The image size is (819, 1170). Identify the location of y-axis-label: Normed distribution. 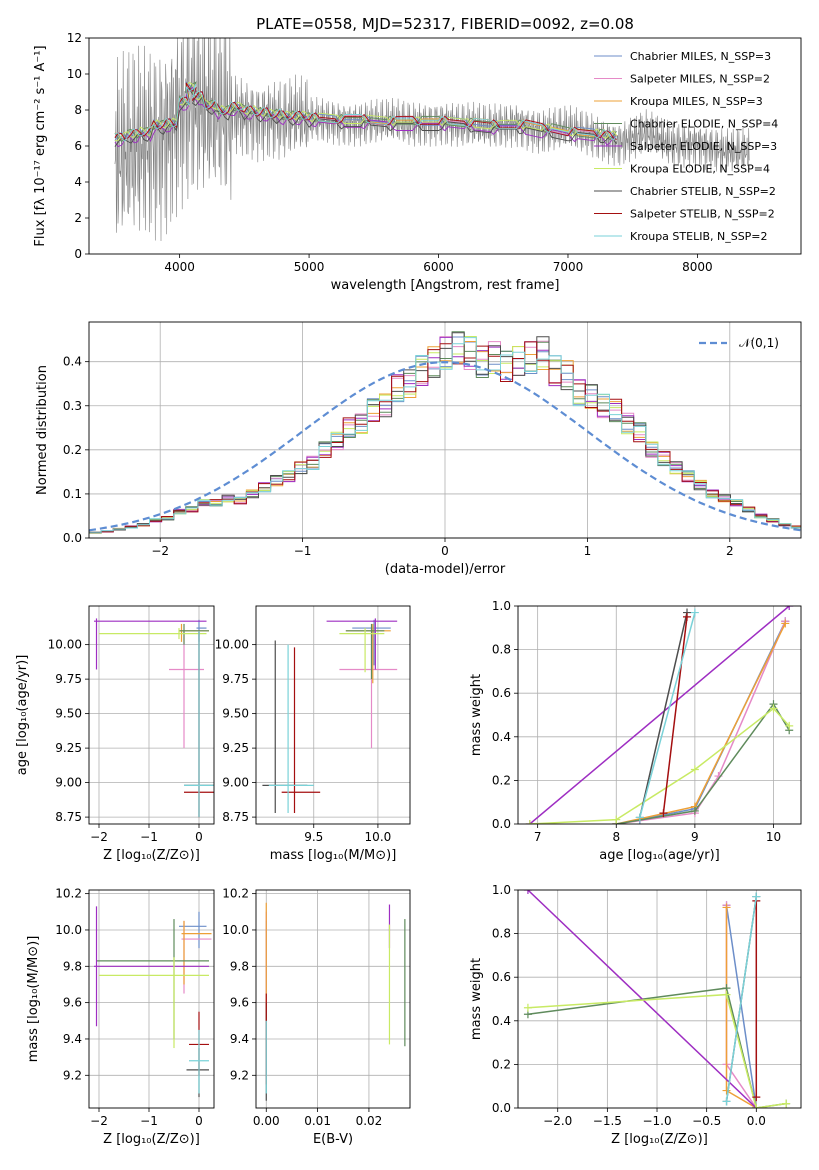
(42, 430).